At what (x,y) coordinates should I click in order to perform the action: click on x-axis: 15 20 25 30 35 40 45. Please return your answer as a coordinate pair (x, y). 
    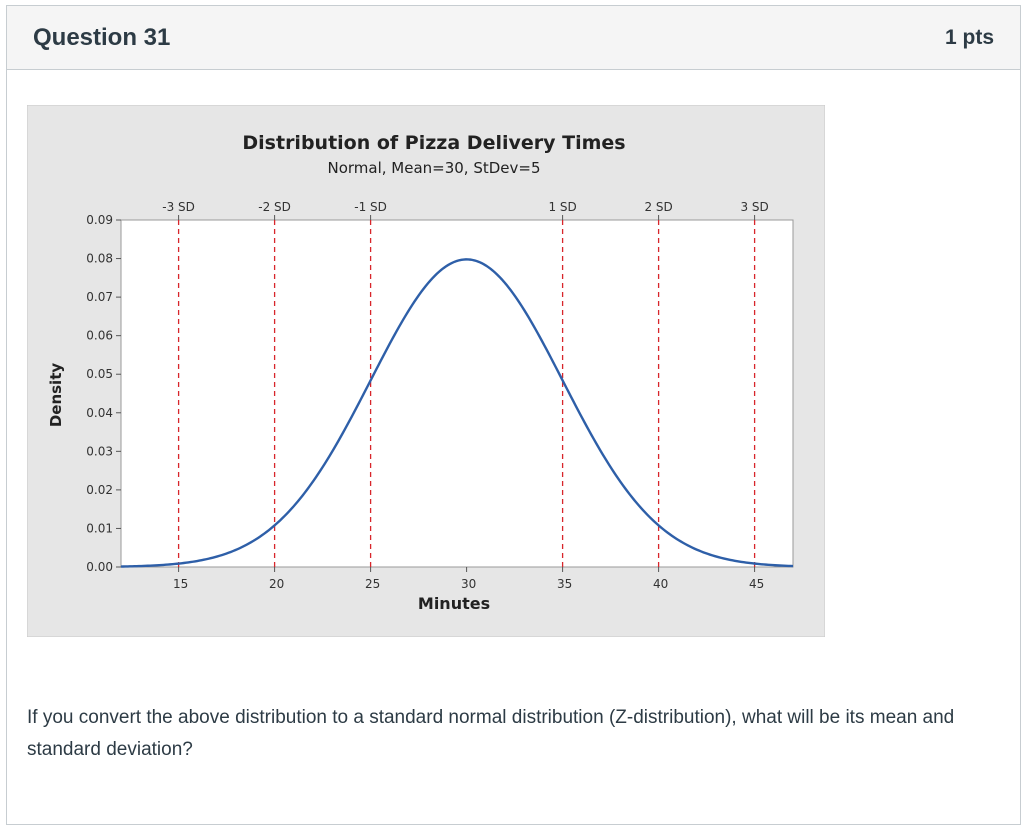
    Looking at the image, I should click on (468, 579).